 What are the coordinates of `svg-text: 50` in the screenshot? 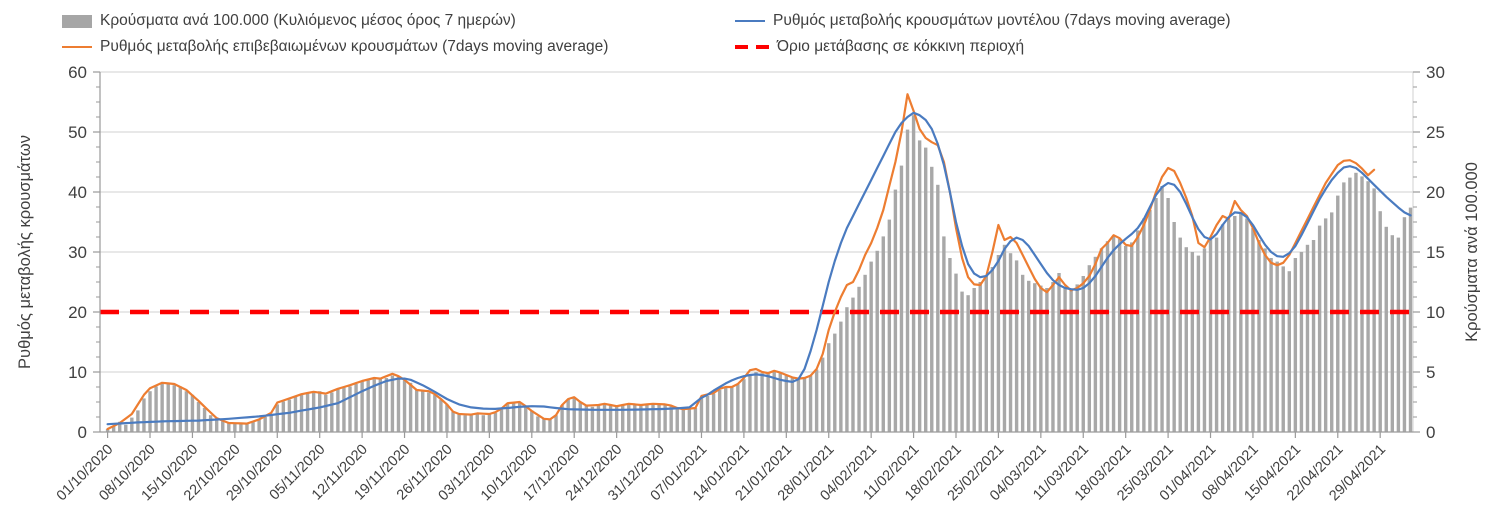 It's located at (77, 132).